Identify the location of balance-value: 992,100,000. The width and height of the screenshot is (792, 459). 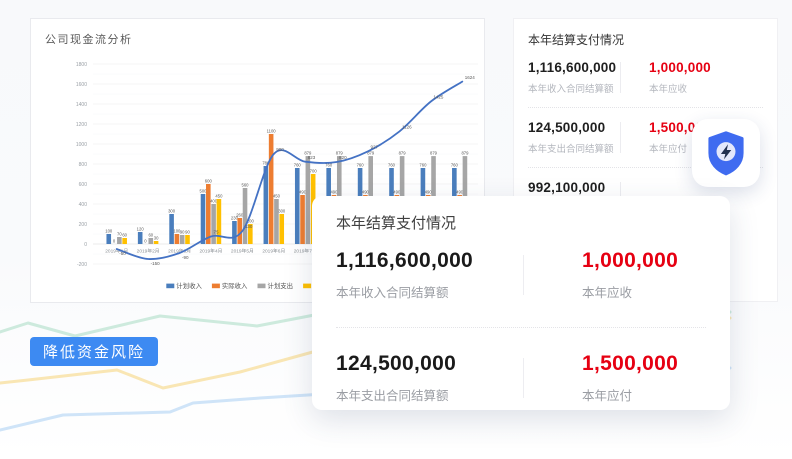
(567, 187).